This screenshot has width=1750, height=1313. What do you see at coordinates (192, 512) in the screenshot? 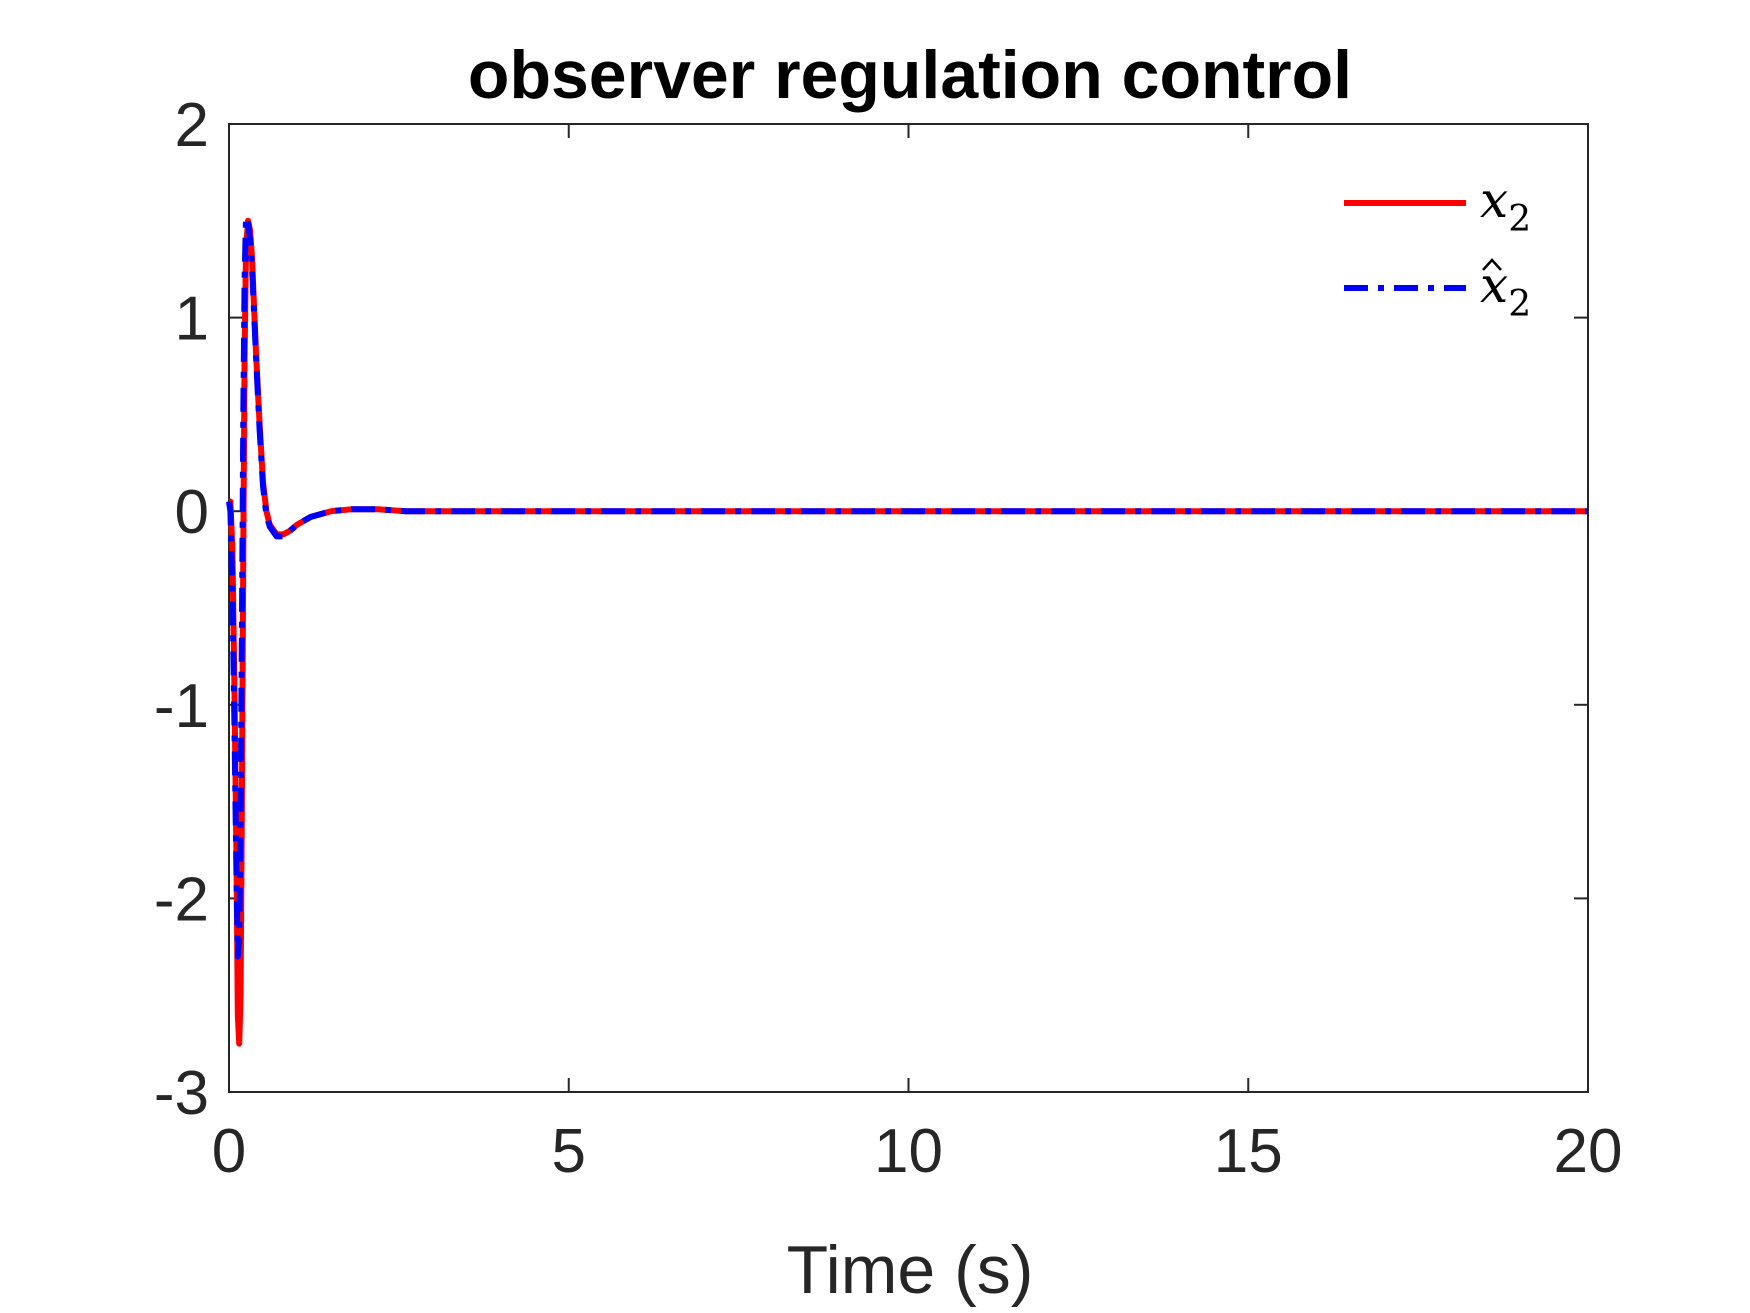
I see `y-tick-label: 0` at bounding box center [192, 512].